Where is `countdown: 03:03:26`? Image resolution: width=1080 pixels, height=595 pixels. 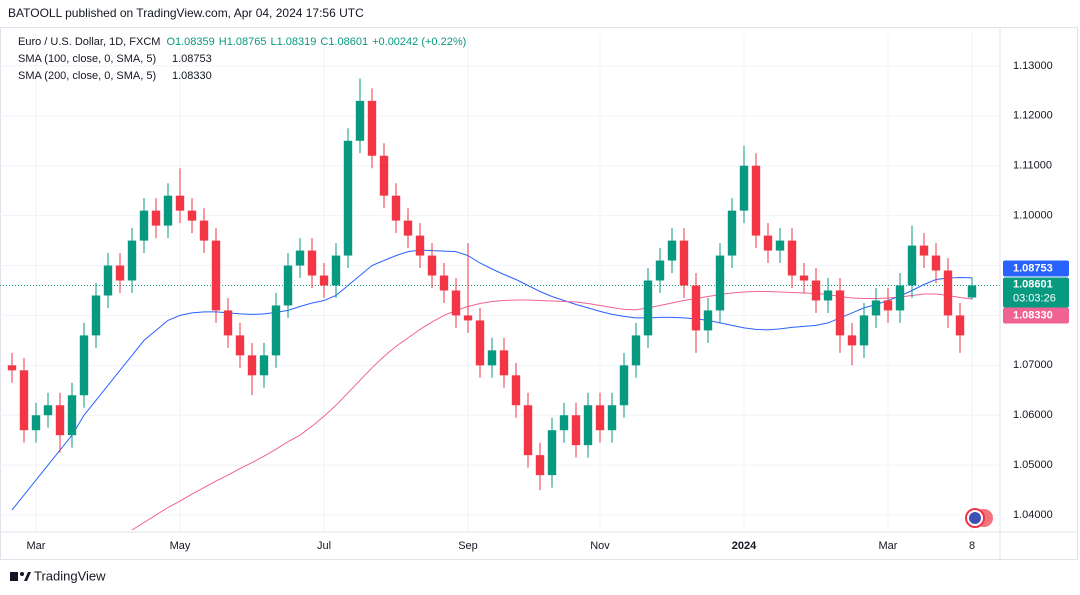 countdown: 03:03:26 is located at coordinates (1034, 298).